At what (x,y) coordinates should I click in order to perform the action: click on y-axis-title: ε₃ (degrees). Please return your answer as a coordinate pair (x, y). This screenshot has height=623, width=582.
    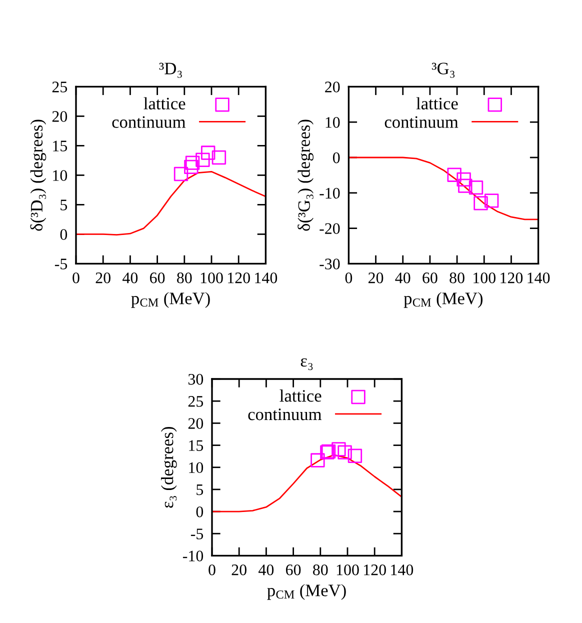
    Looking at the image, I should click on (169, 467).